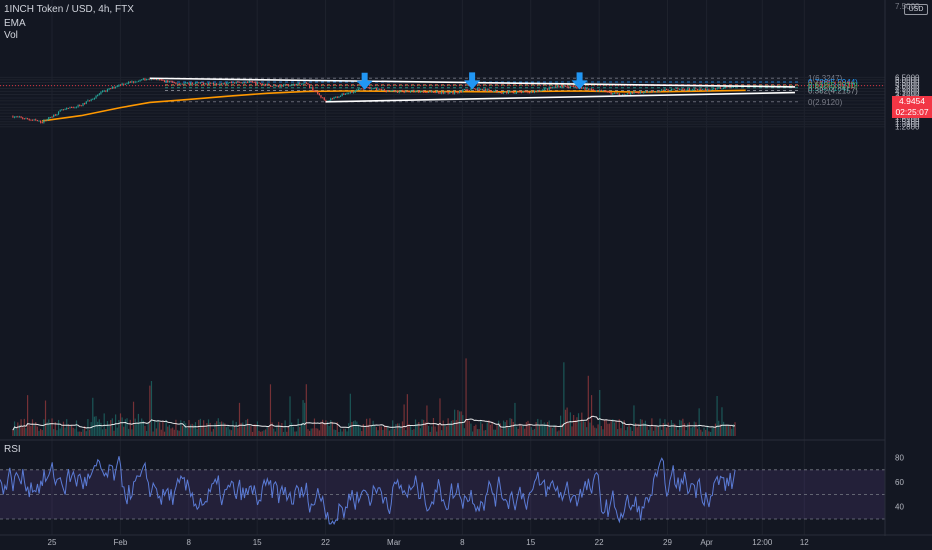  I want to click on rsi-tick-label: 40, so click(899, 507).